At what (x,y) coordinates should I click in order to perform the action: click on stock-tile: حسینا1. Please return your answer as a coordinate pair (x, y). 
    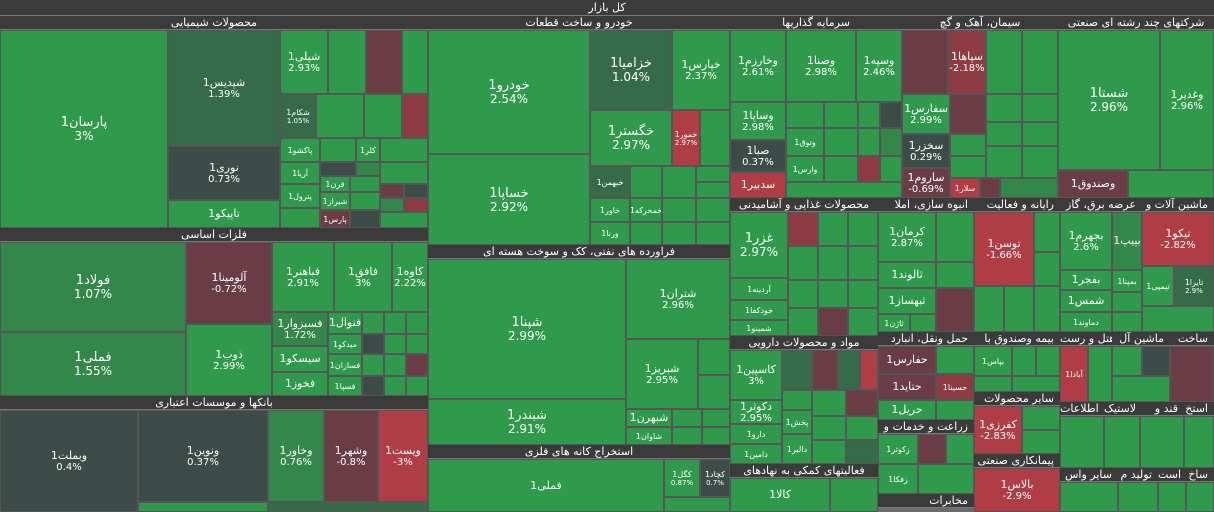
    Looking at the image, I should click on (955, 387).